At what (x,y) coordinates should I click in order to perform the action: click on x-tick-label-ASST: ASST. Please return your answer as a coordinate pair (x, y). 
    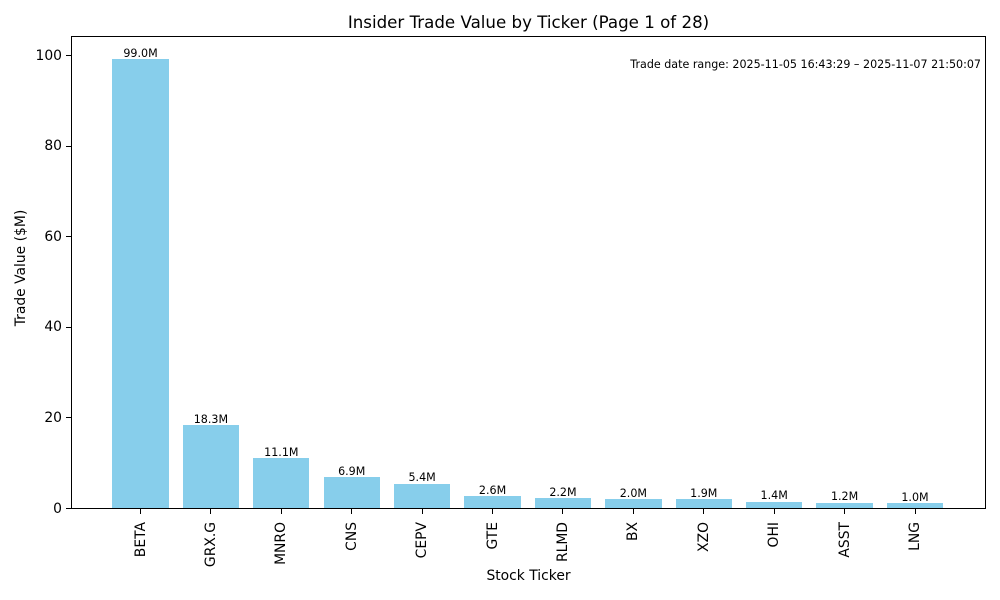
    Looking at the image, I should click on (844, 539).